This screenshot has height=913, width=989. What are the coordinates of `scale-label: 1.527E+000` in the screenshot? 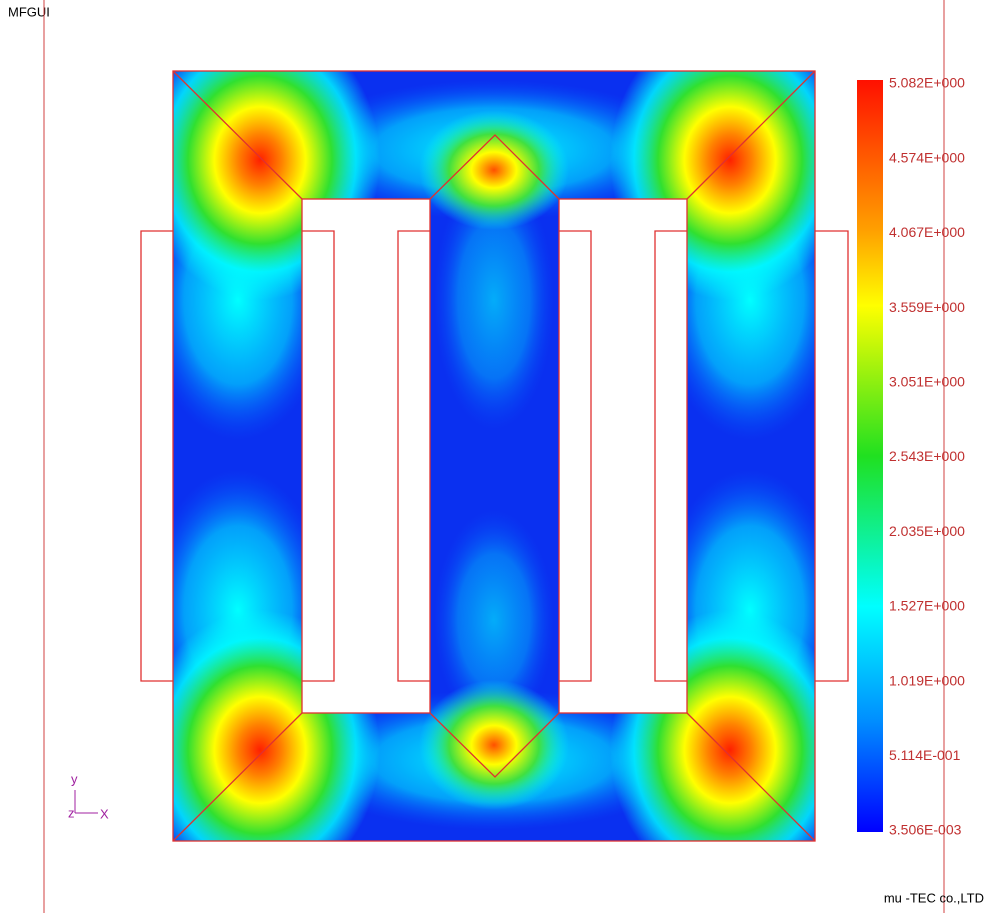 It's located at (927, 606).